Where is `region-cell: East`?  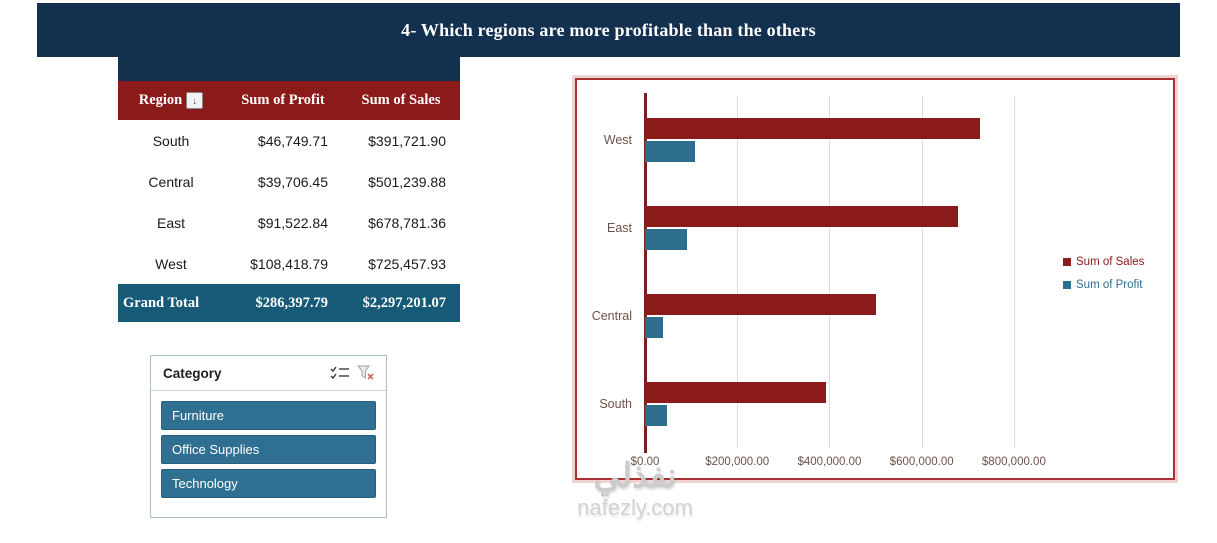
region-cell: East is located at coordinates (170, 222).